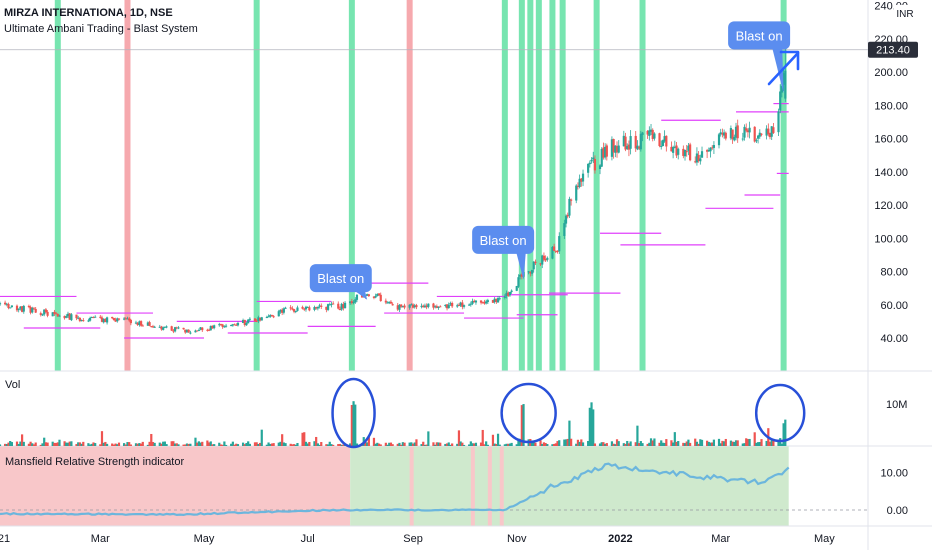 The height and width of the screenshot is (550, 932). What do you see at coordinates (503, 252) in the screenshot?
I see `blast-callout-1: Blast on` at bounding box center [503, 252].